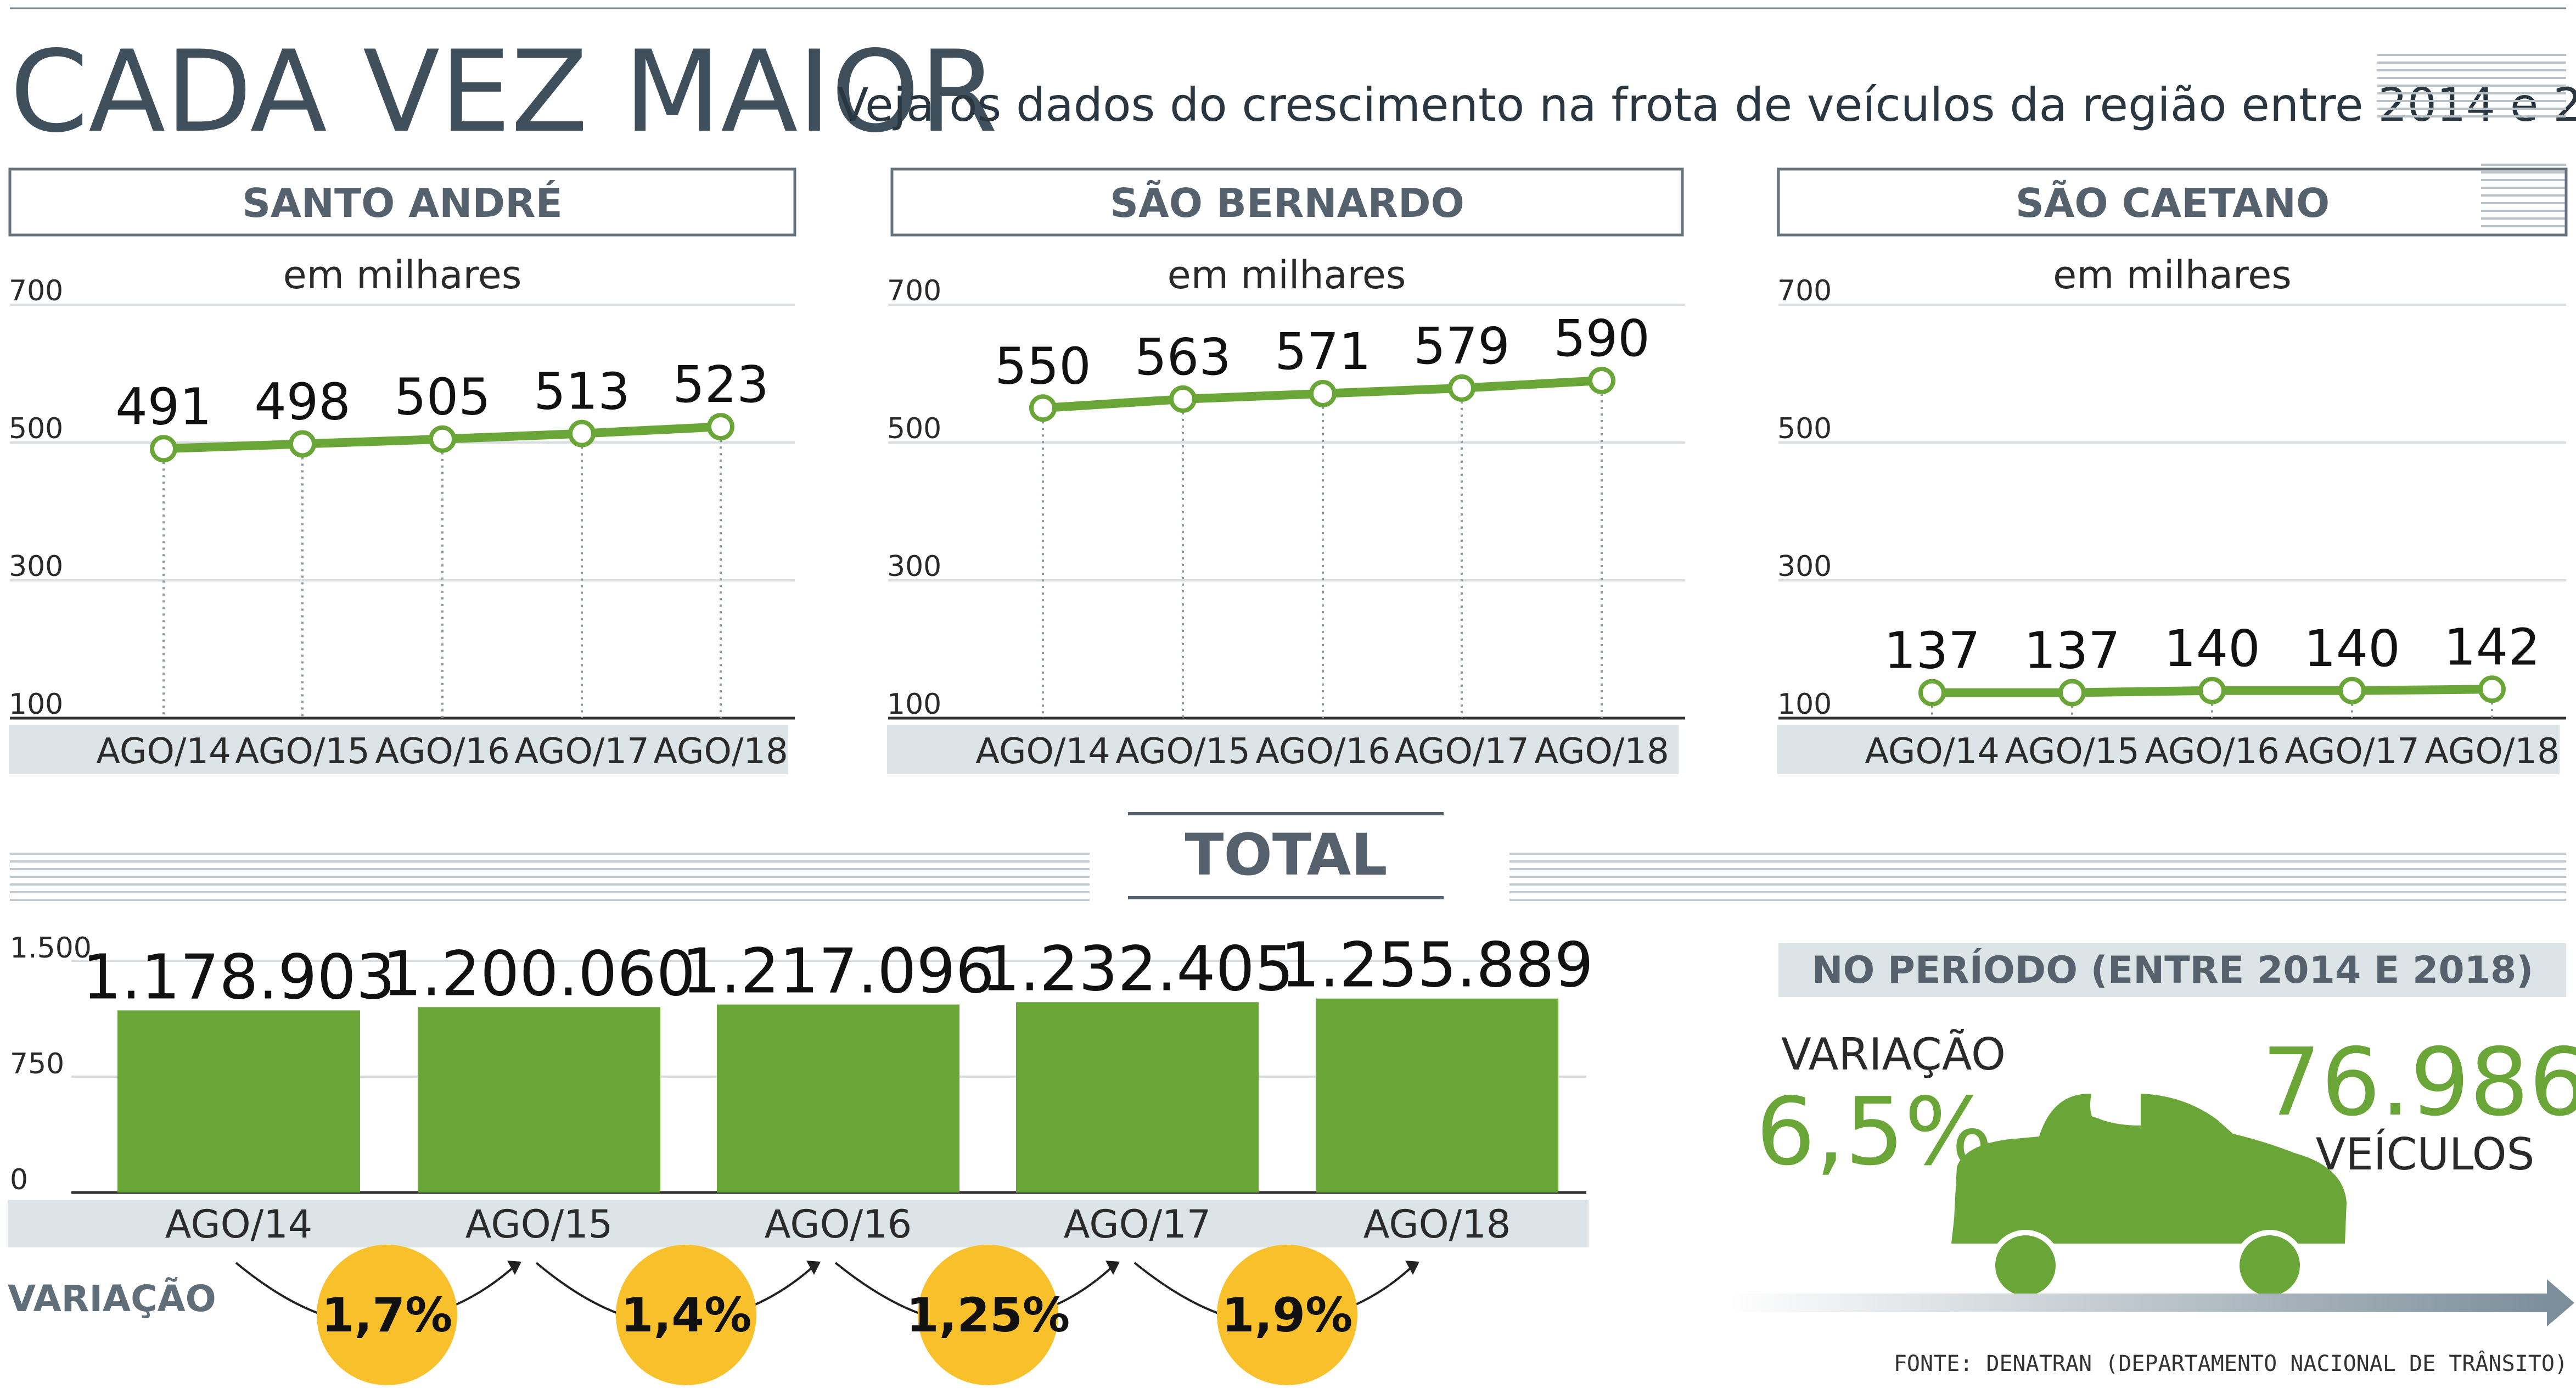 Image resolution: width=2576 pixels, height=1394 pixels. What do you see at coordinates (504, 92) in the screenshot?
I see `page-title: CADA VEZ MAIOR` at bounding box center [504, 92].